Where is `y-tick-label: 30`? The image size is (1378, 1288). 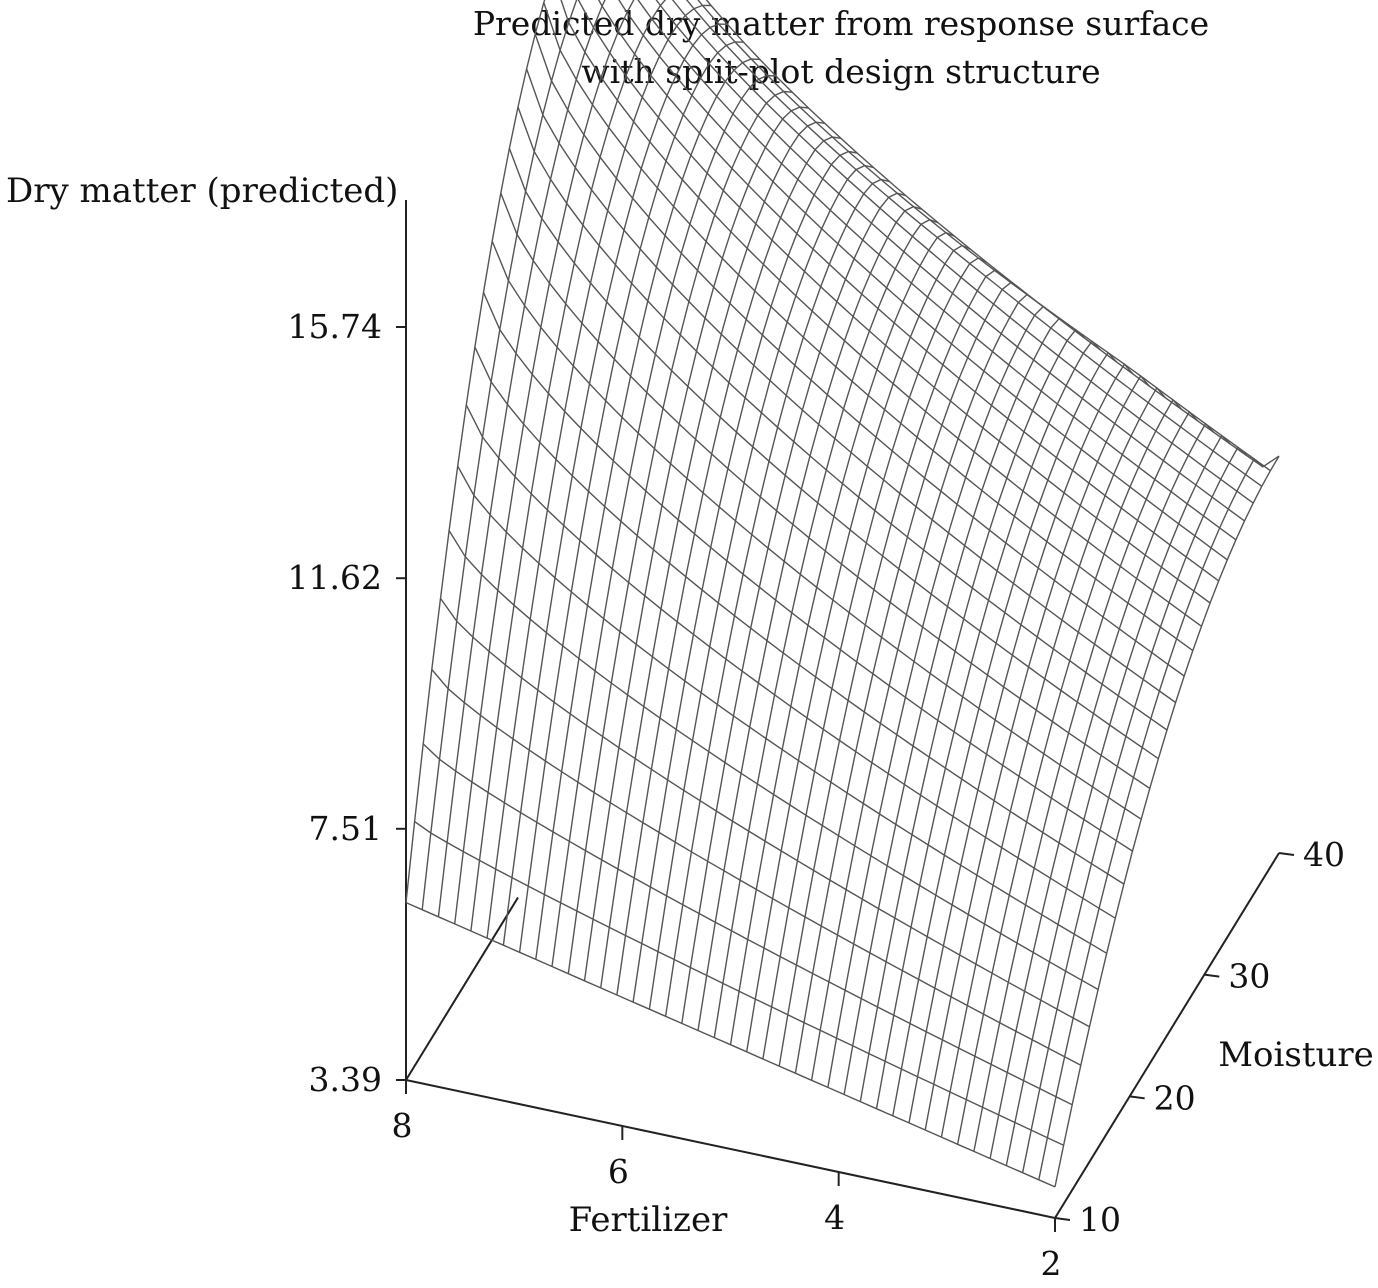 y-tick-label: 30 is located at coordinates (1249, 976).